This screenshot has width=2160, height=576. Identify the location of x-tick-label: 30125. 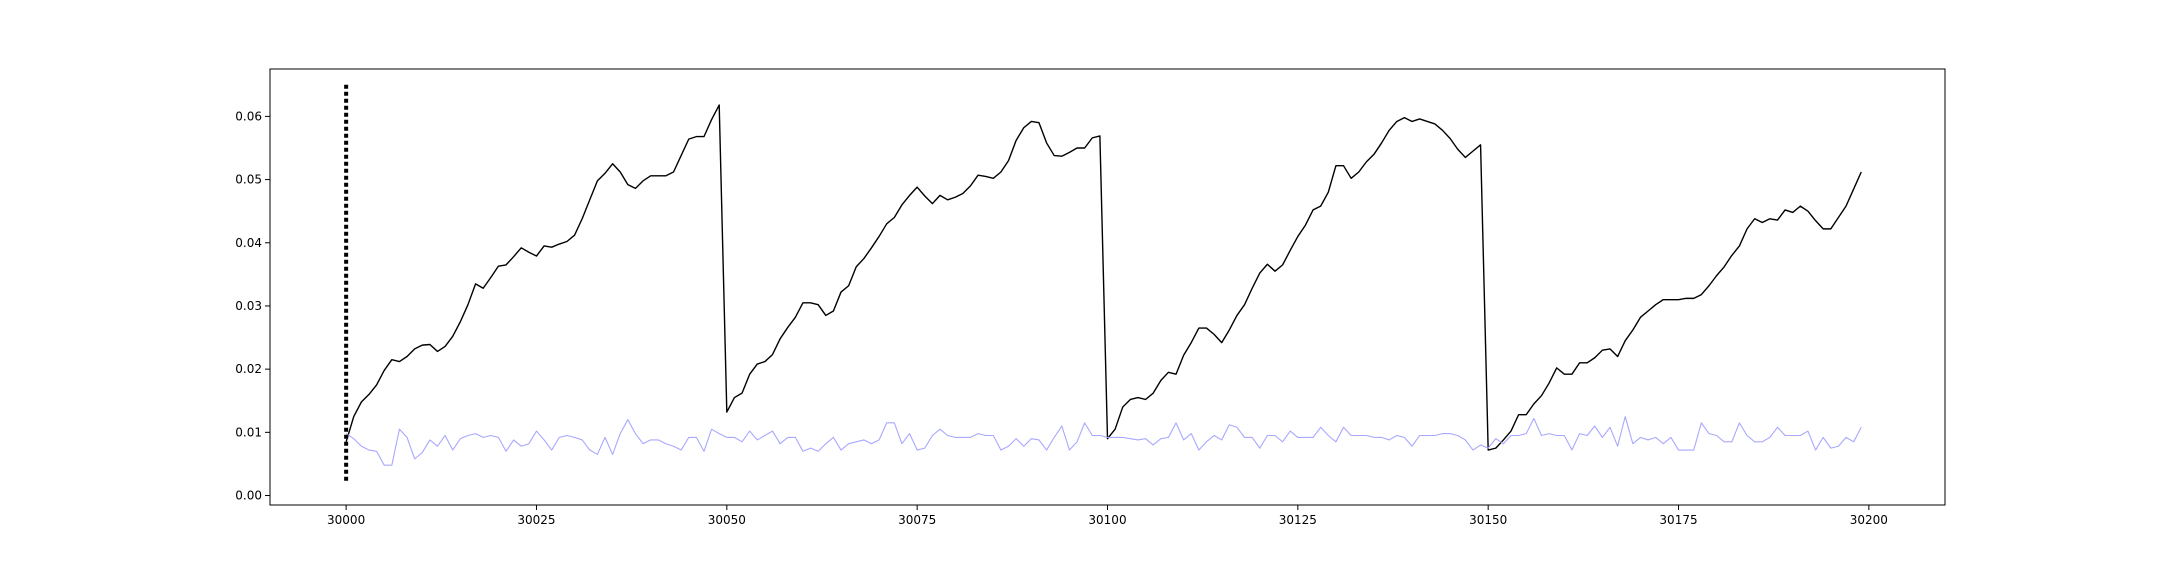
(1298, 520).